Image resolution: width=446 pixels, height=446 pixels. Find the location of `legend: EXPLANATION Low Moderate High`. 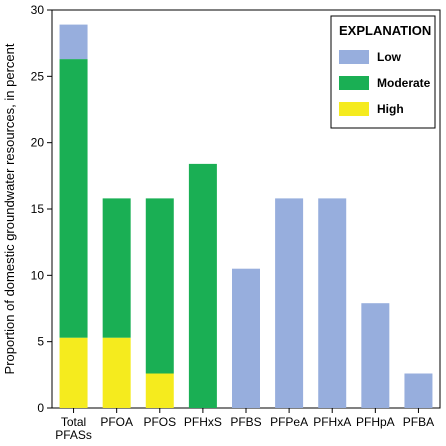

legend: EXPLANATION Low Moderate High is located at coordinates (383, 72).